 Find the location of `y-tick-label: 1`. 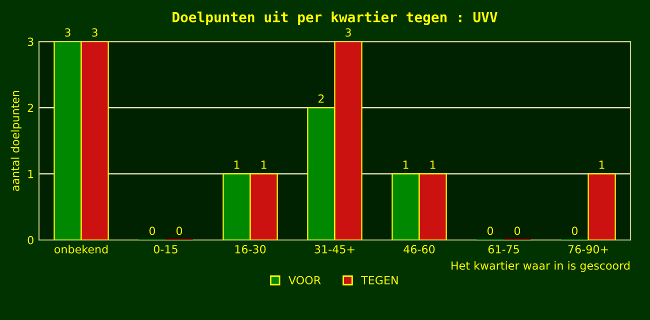

y-tick-label: 1 is located at coordinates (31, 174).